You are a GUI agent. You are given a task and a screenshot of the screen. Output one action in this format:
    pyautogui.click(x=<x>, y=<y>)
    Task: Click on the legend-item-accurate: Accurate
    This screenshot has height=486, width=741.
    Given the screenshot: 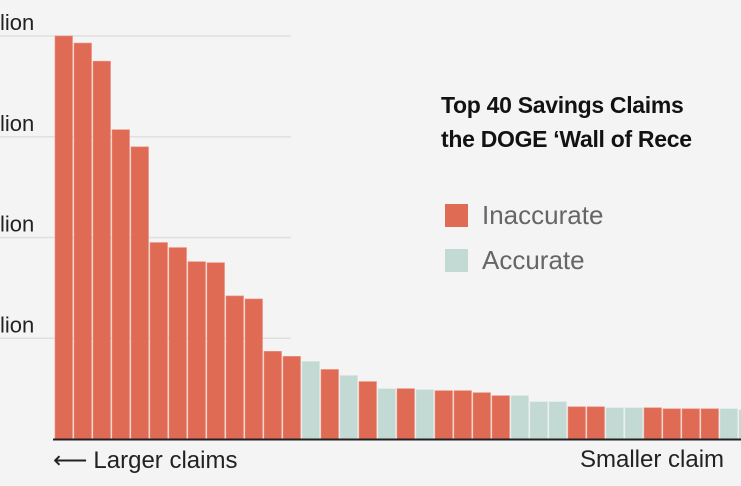 What is the action you would take?
    pyautogui.click(x=524, y=260)
    